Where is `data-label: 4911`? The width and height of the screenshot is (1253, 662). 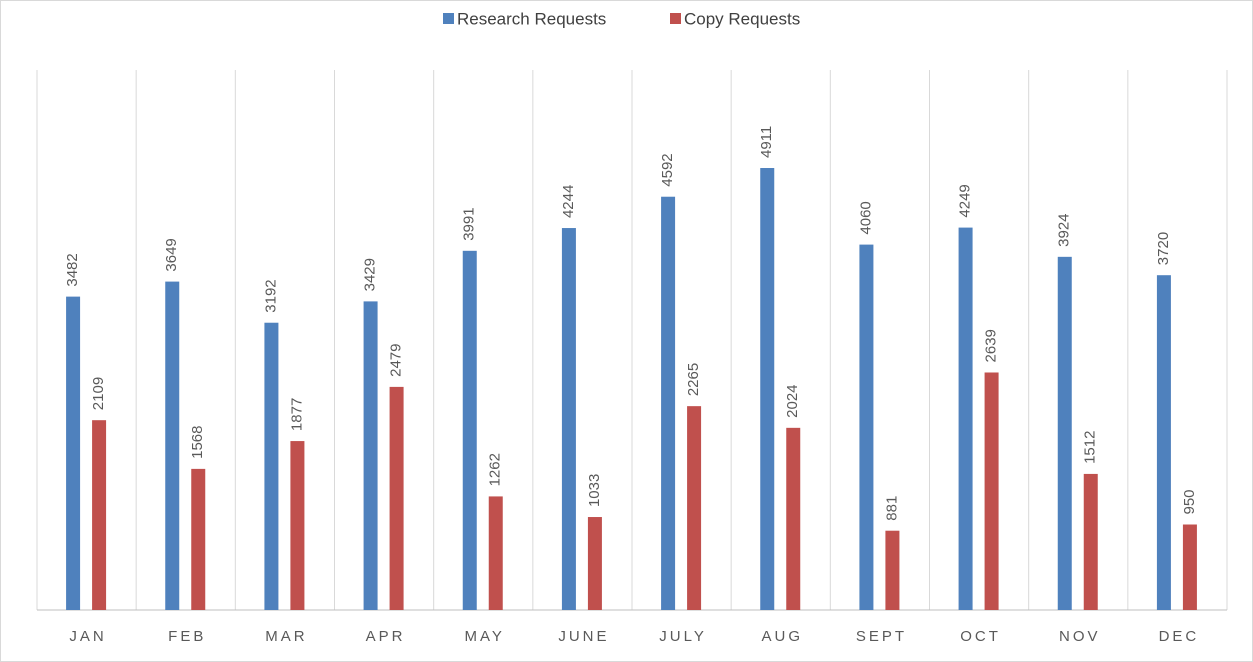
data-label: 4911 is located at coordinates (766, 142).